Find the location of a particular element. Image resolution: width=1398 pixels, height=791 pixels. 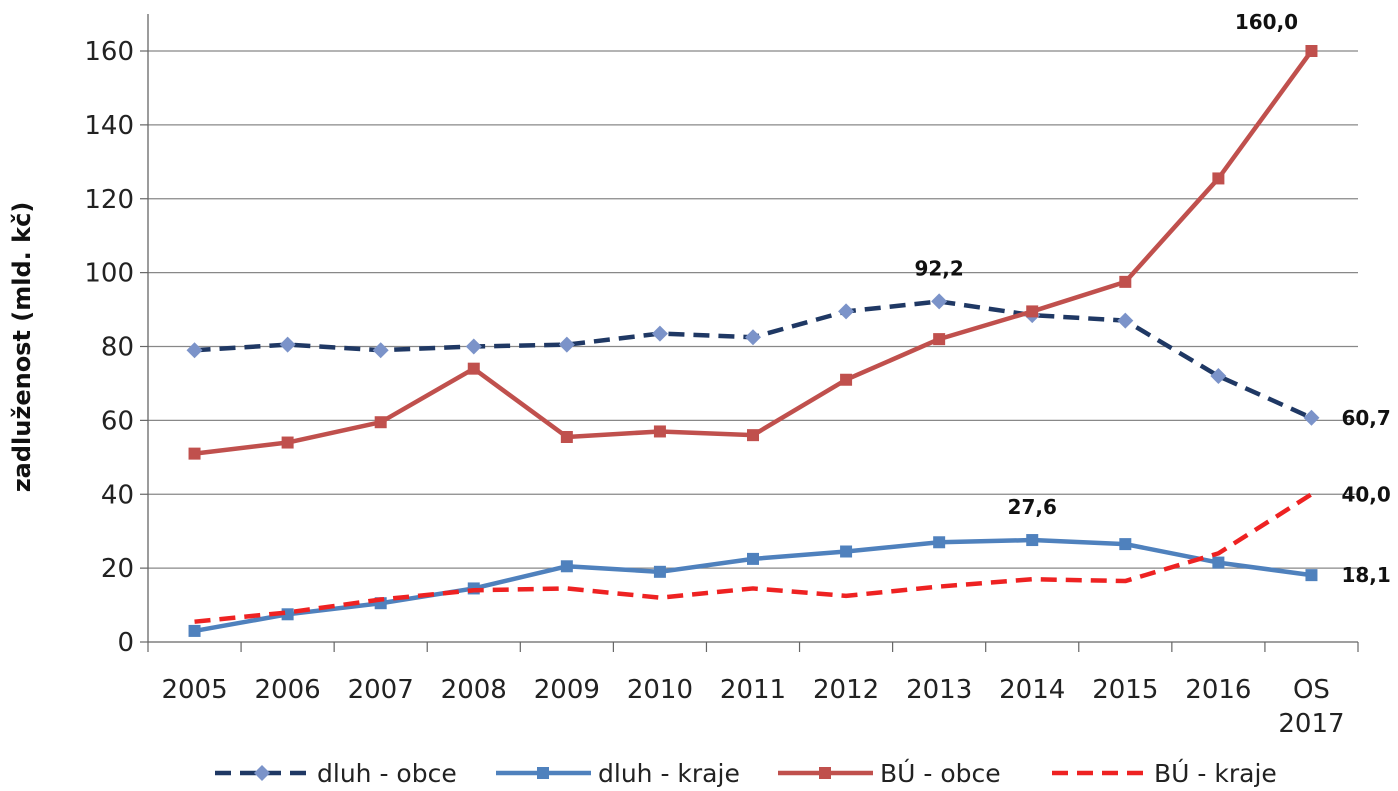

legend-label: BÚ - kraje is located at coordinates (1215, 773).